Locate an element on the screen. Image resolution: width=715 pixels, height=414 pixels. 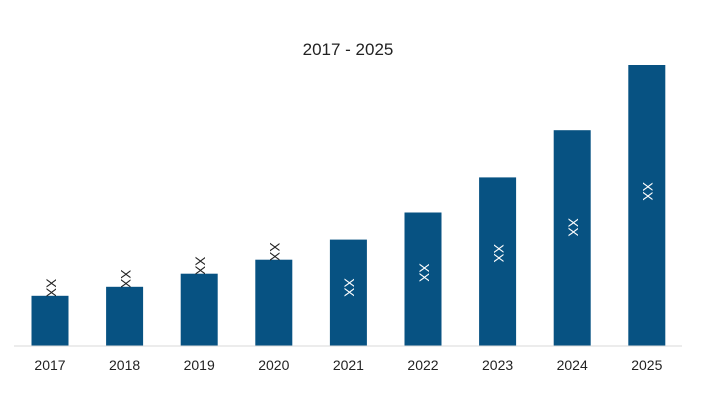
bar-2023 is located at coordinates (498, 261).